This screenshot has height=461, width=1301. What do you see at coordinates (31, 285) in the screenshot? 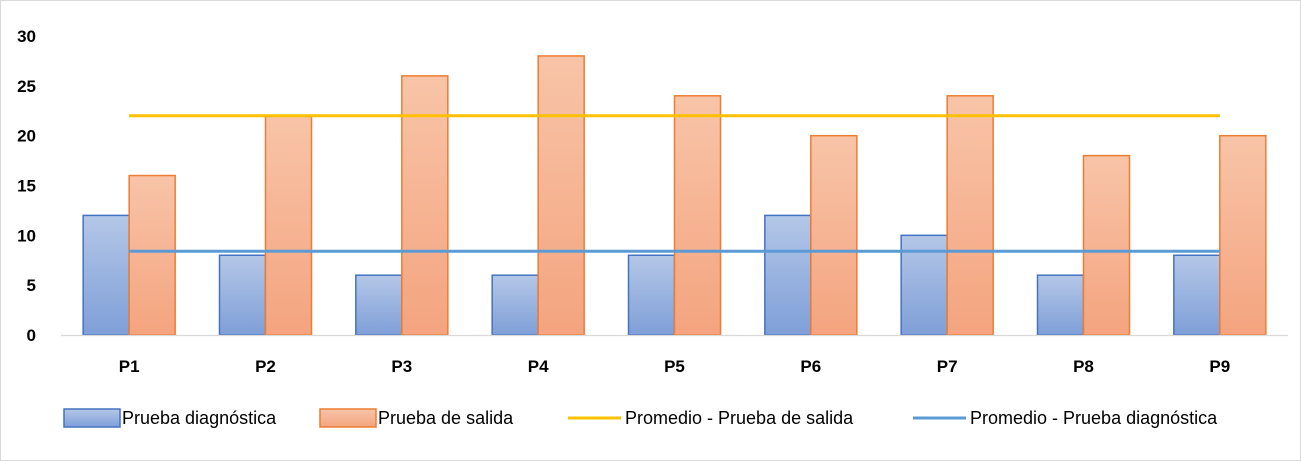
I see `y-tick-label: 5` at bounding box center [31, 285].